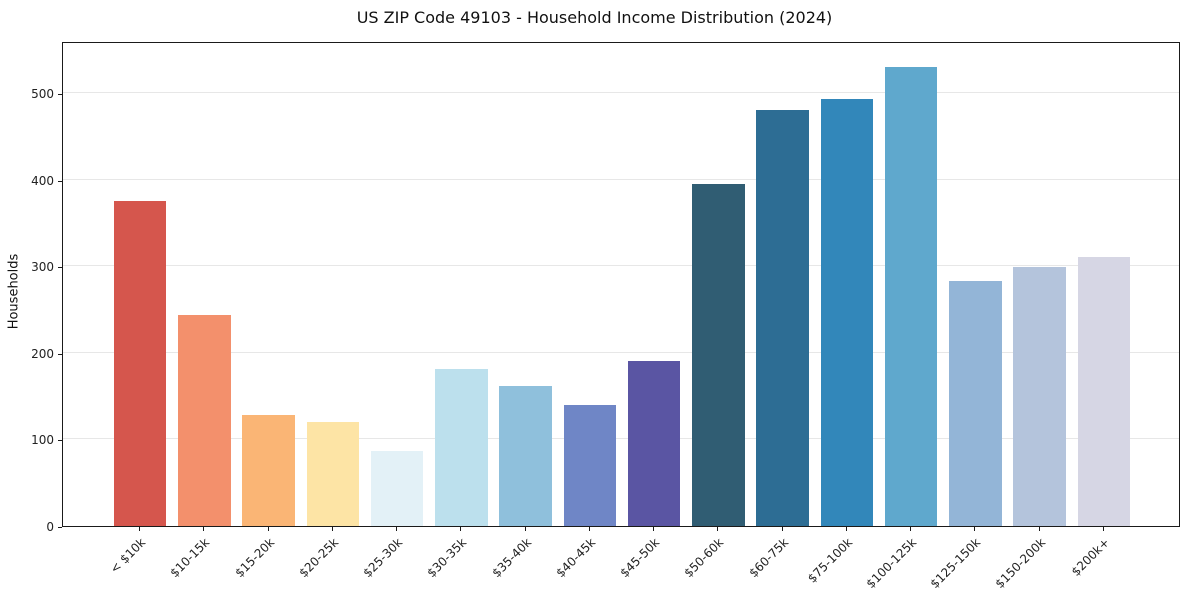  What do you see at coordinates (42, 267) in the screenshot?
I see `y-tick-label: 300` at bounding box center [42, 267].